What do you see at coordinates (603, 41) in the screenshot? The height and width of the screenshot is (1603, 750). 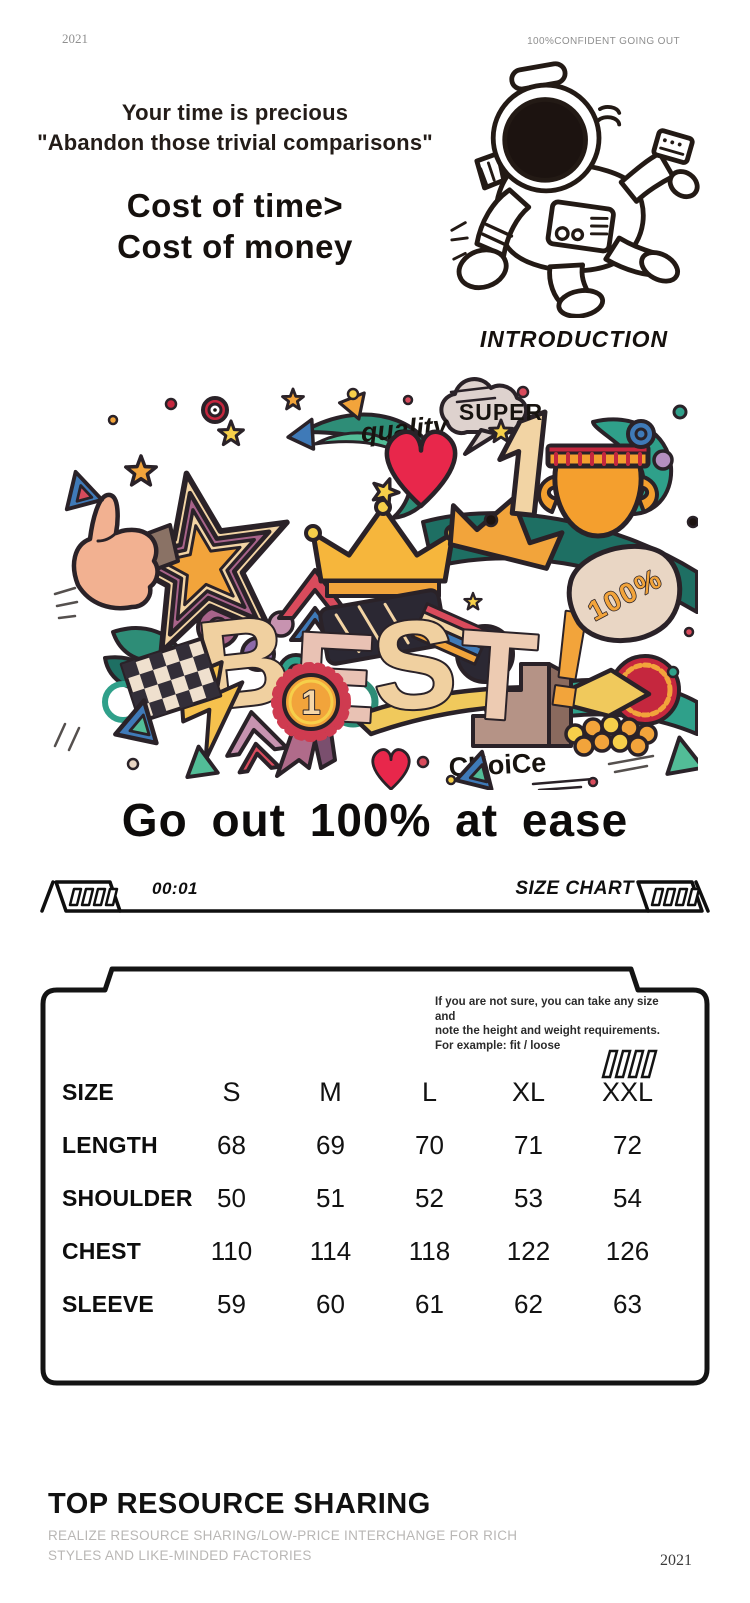 I see `header-slogan: 100%CONFIDENT GOING OUT` at bounding box center [603, 41].